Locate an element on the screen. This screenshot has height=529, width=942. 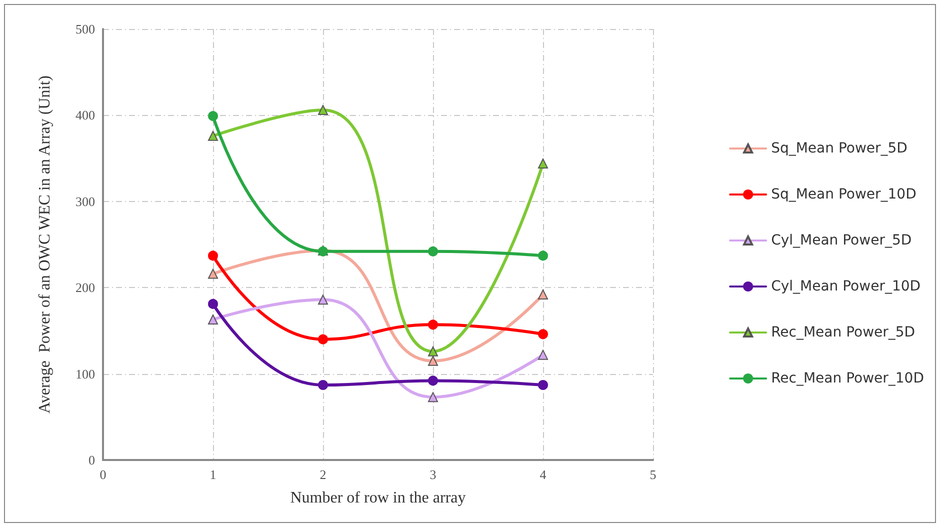
y-axis-title: Average Power of an OWC WEC in an Array (Unit) is located at coordinates (45, 245).